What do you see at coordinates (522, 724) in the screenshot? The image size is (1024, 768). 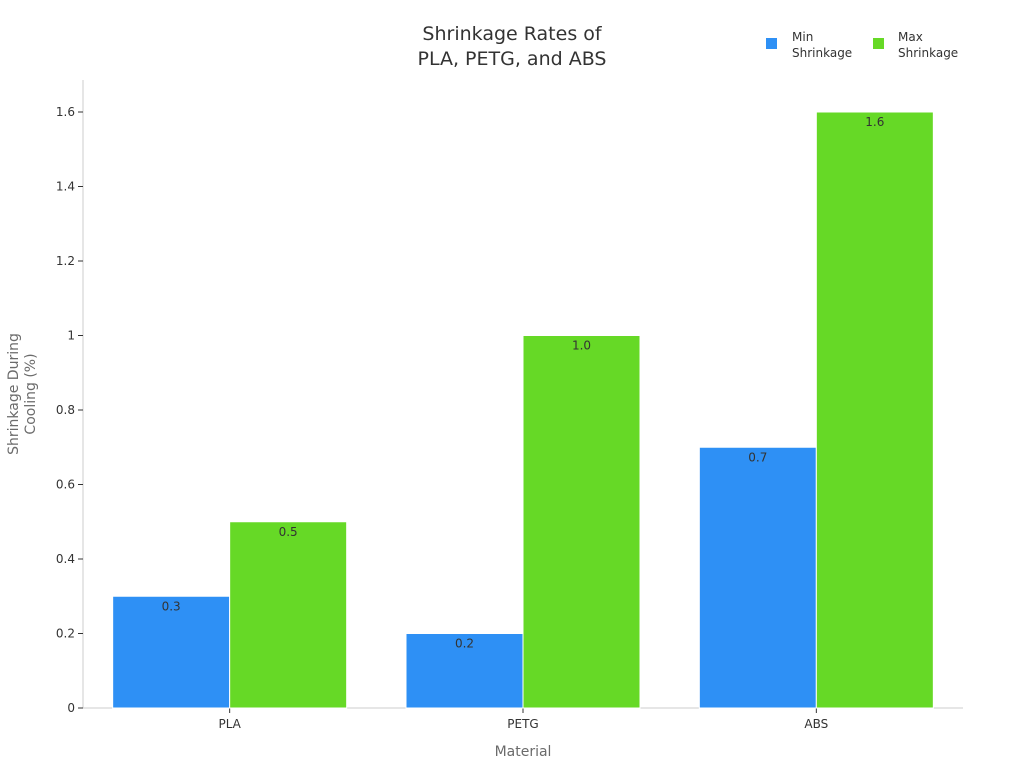 I see `x-tick-label: PETG` at bounding box center [522, 724].